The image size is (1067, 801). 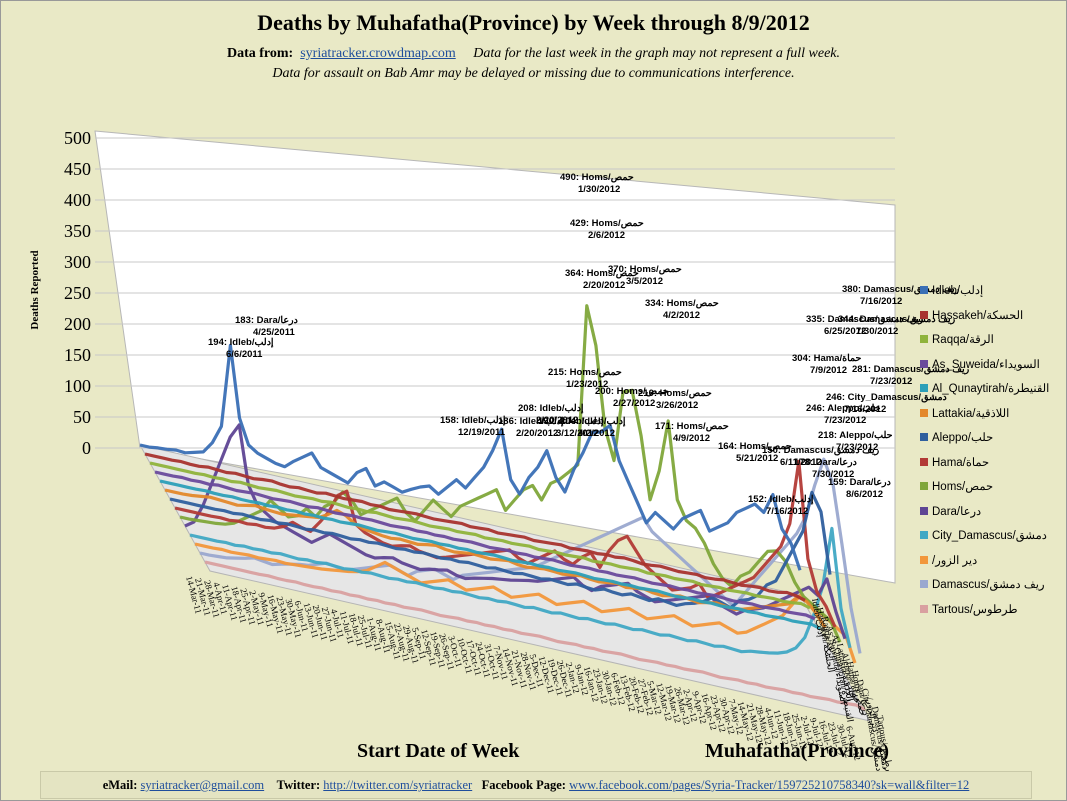 I want to click on annotation-date: 1/30/2012, so click(x=599, y=189).